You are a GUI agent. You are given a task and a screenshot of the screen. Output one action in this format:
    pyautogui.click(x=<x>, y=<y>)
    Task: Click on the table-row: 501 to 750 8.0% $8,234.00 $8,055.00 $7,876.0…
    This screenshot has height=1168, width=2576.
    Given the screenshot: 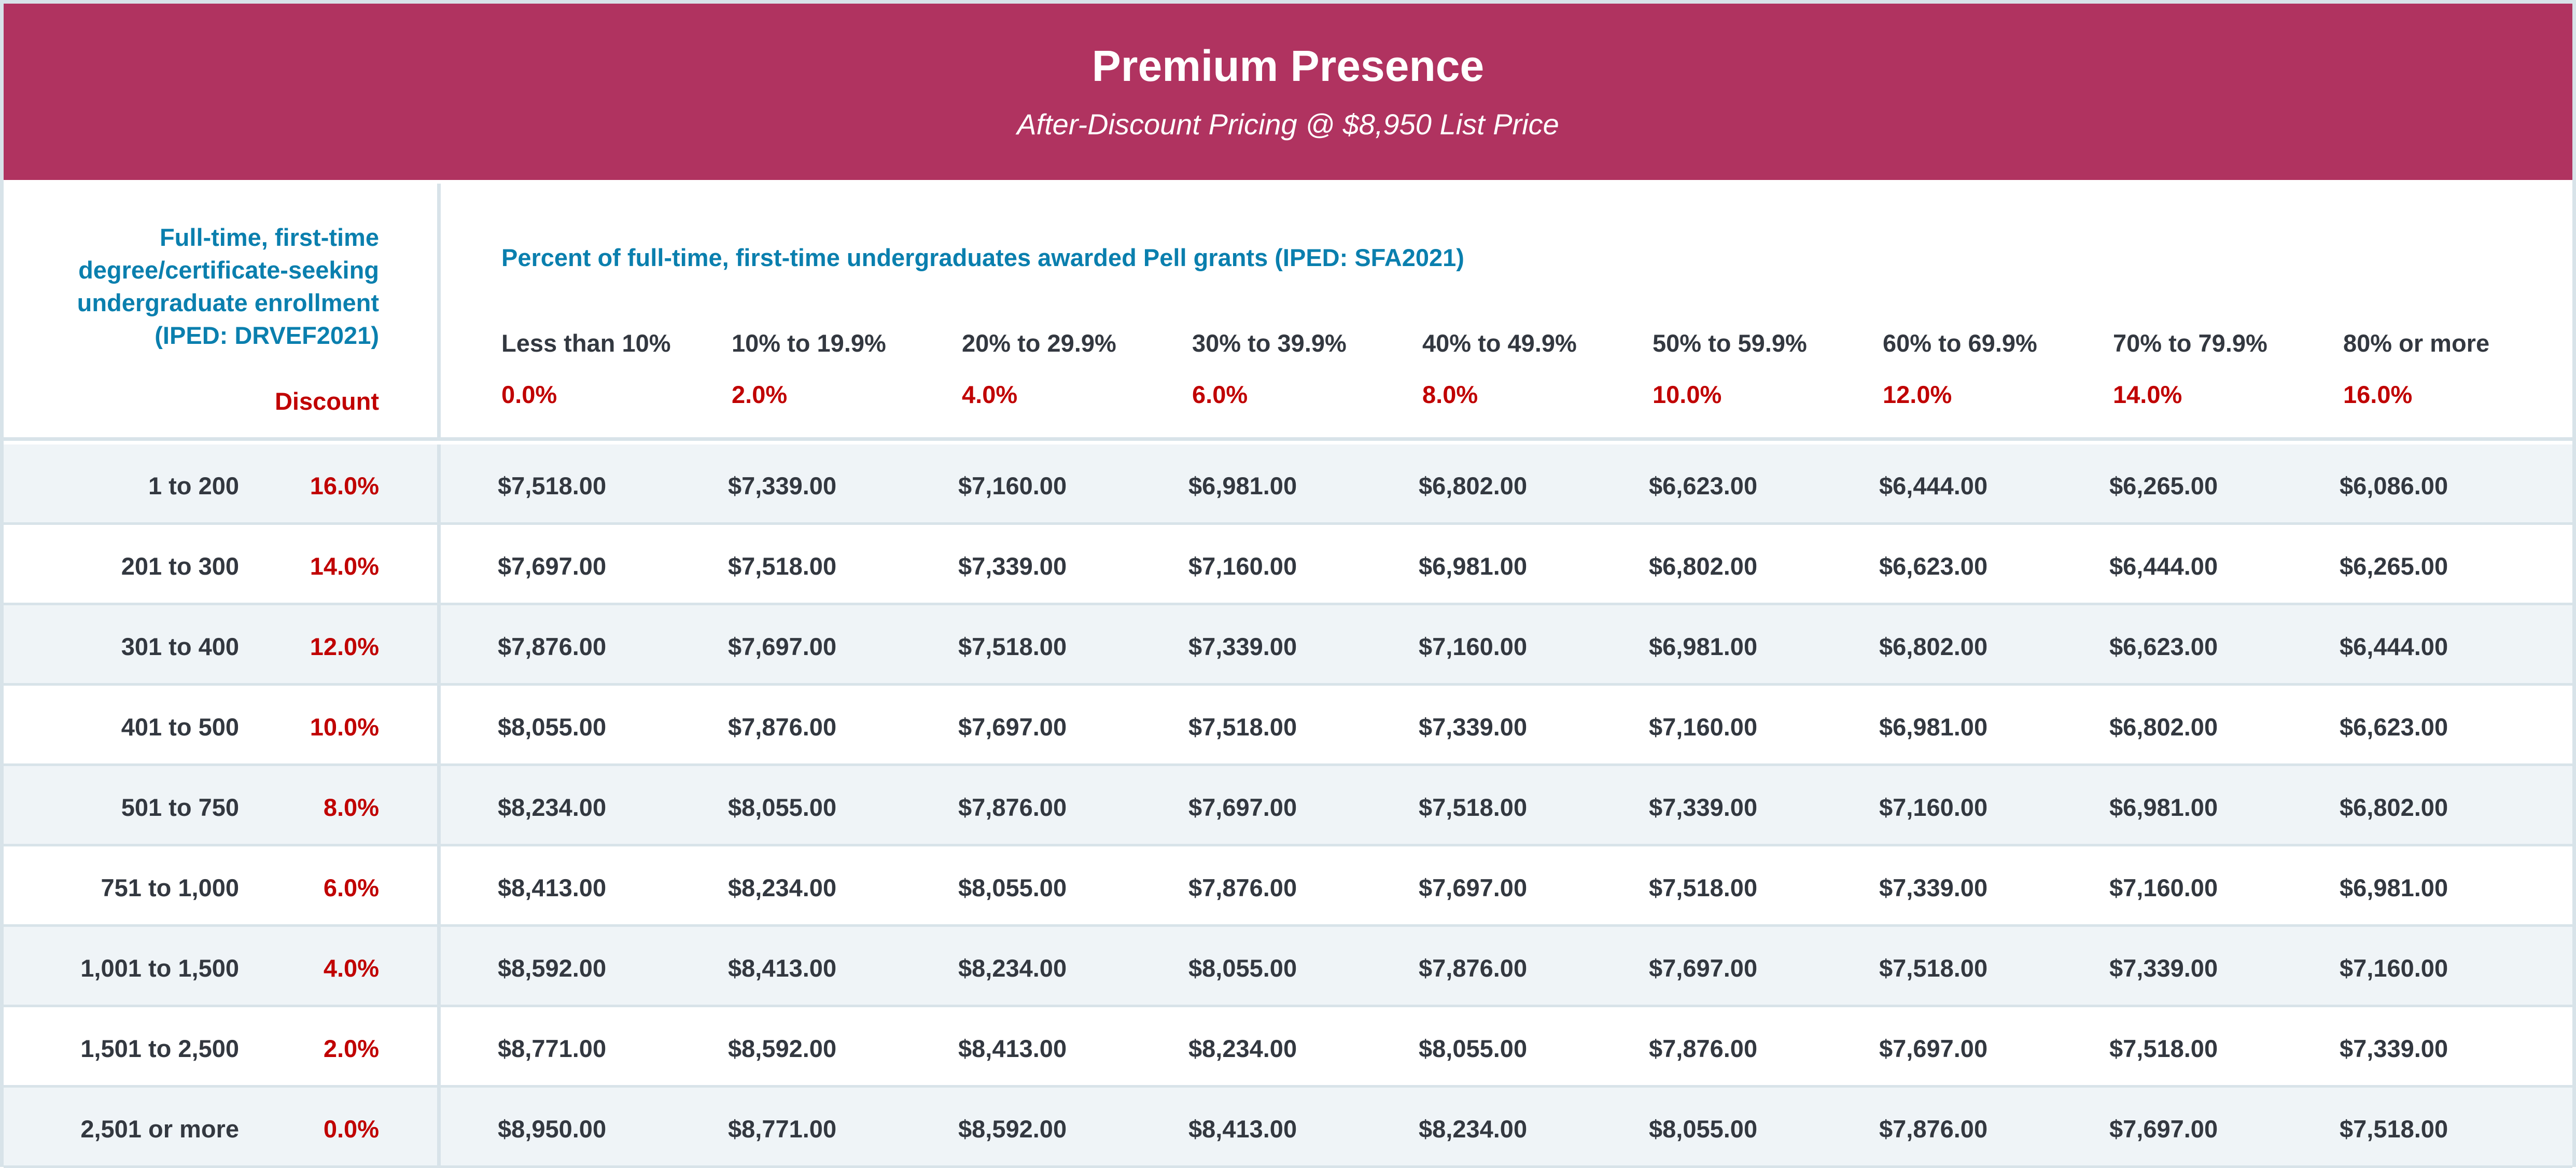 What is the action you would take?
    pyautogui.click(x=1288, y=806)
    